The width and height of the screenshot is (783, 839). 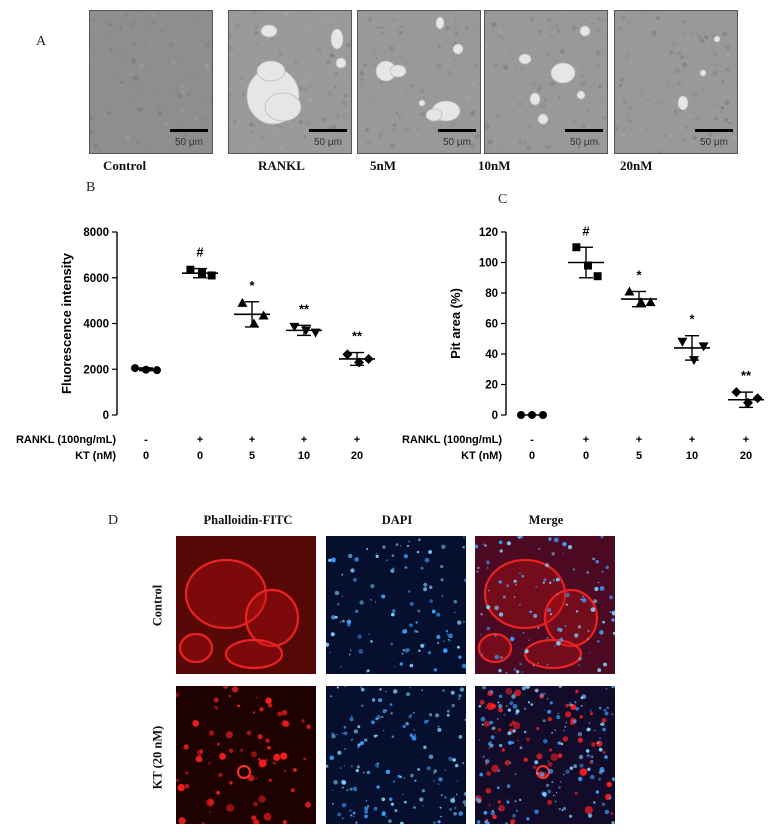 I want to click on micrograph-label-5nm: 5nM, so click(x=383, y=165).